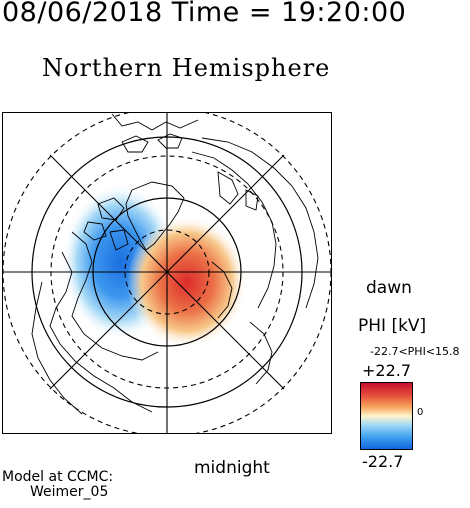 The width and height of the screenshot is (470, 508). I want to click on hemisphere-title: Northern Hemisphere, so click(186, 68).